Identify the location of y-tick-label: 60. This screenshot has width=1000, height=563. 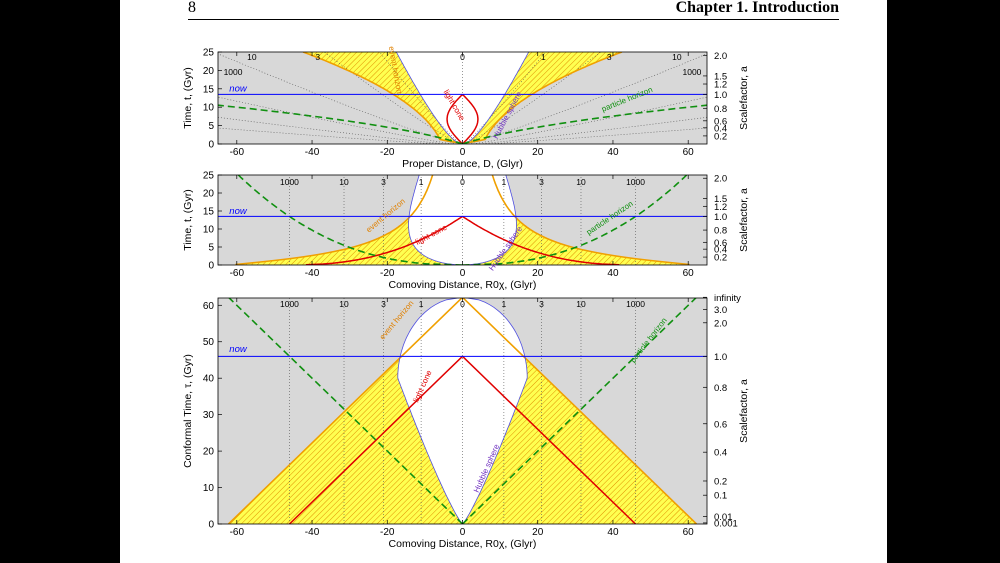
(209, 306).